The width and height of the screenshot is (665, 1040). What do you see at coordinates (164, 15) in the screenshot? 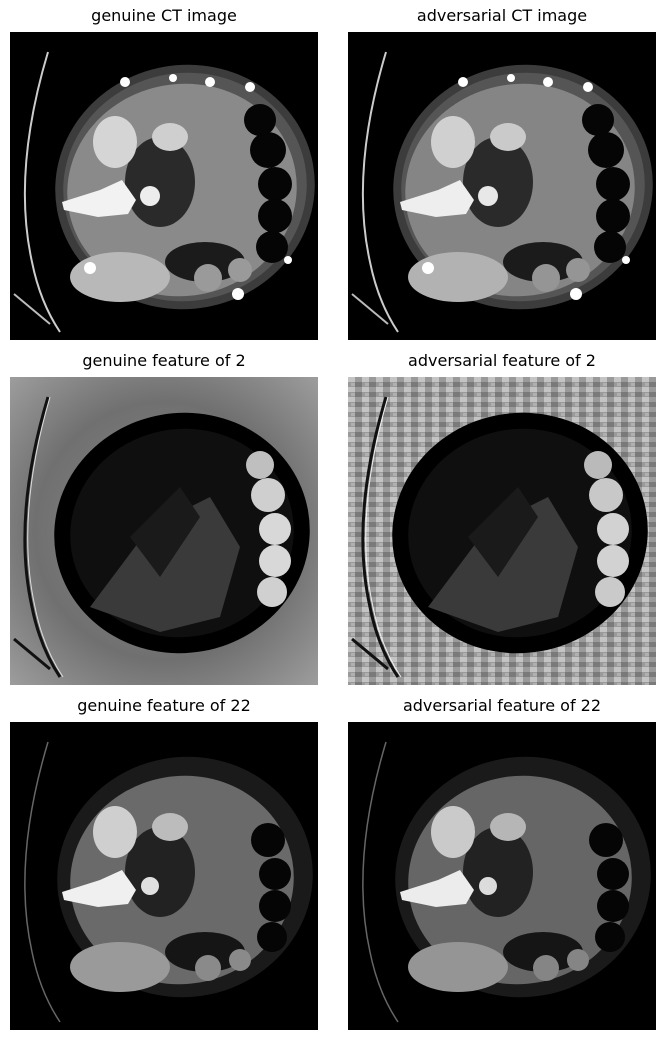
I see `panel-title: genuine CT image` at bounding box center [164, 15].